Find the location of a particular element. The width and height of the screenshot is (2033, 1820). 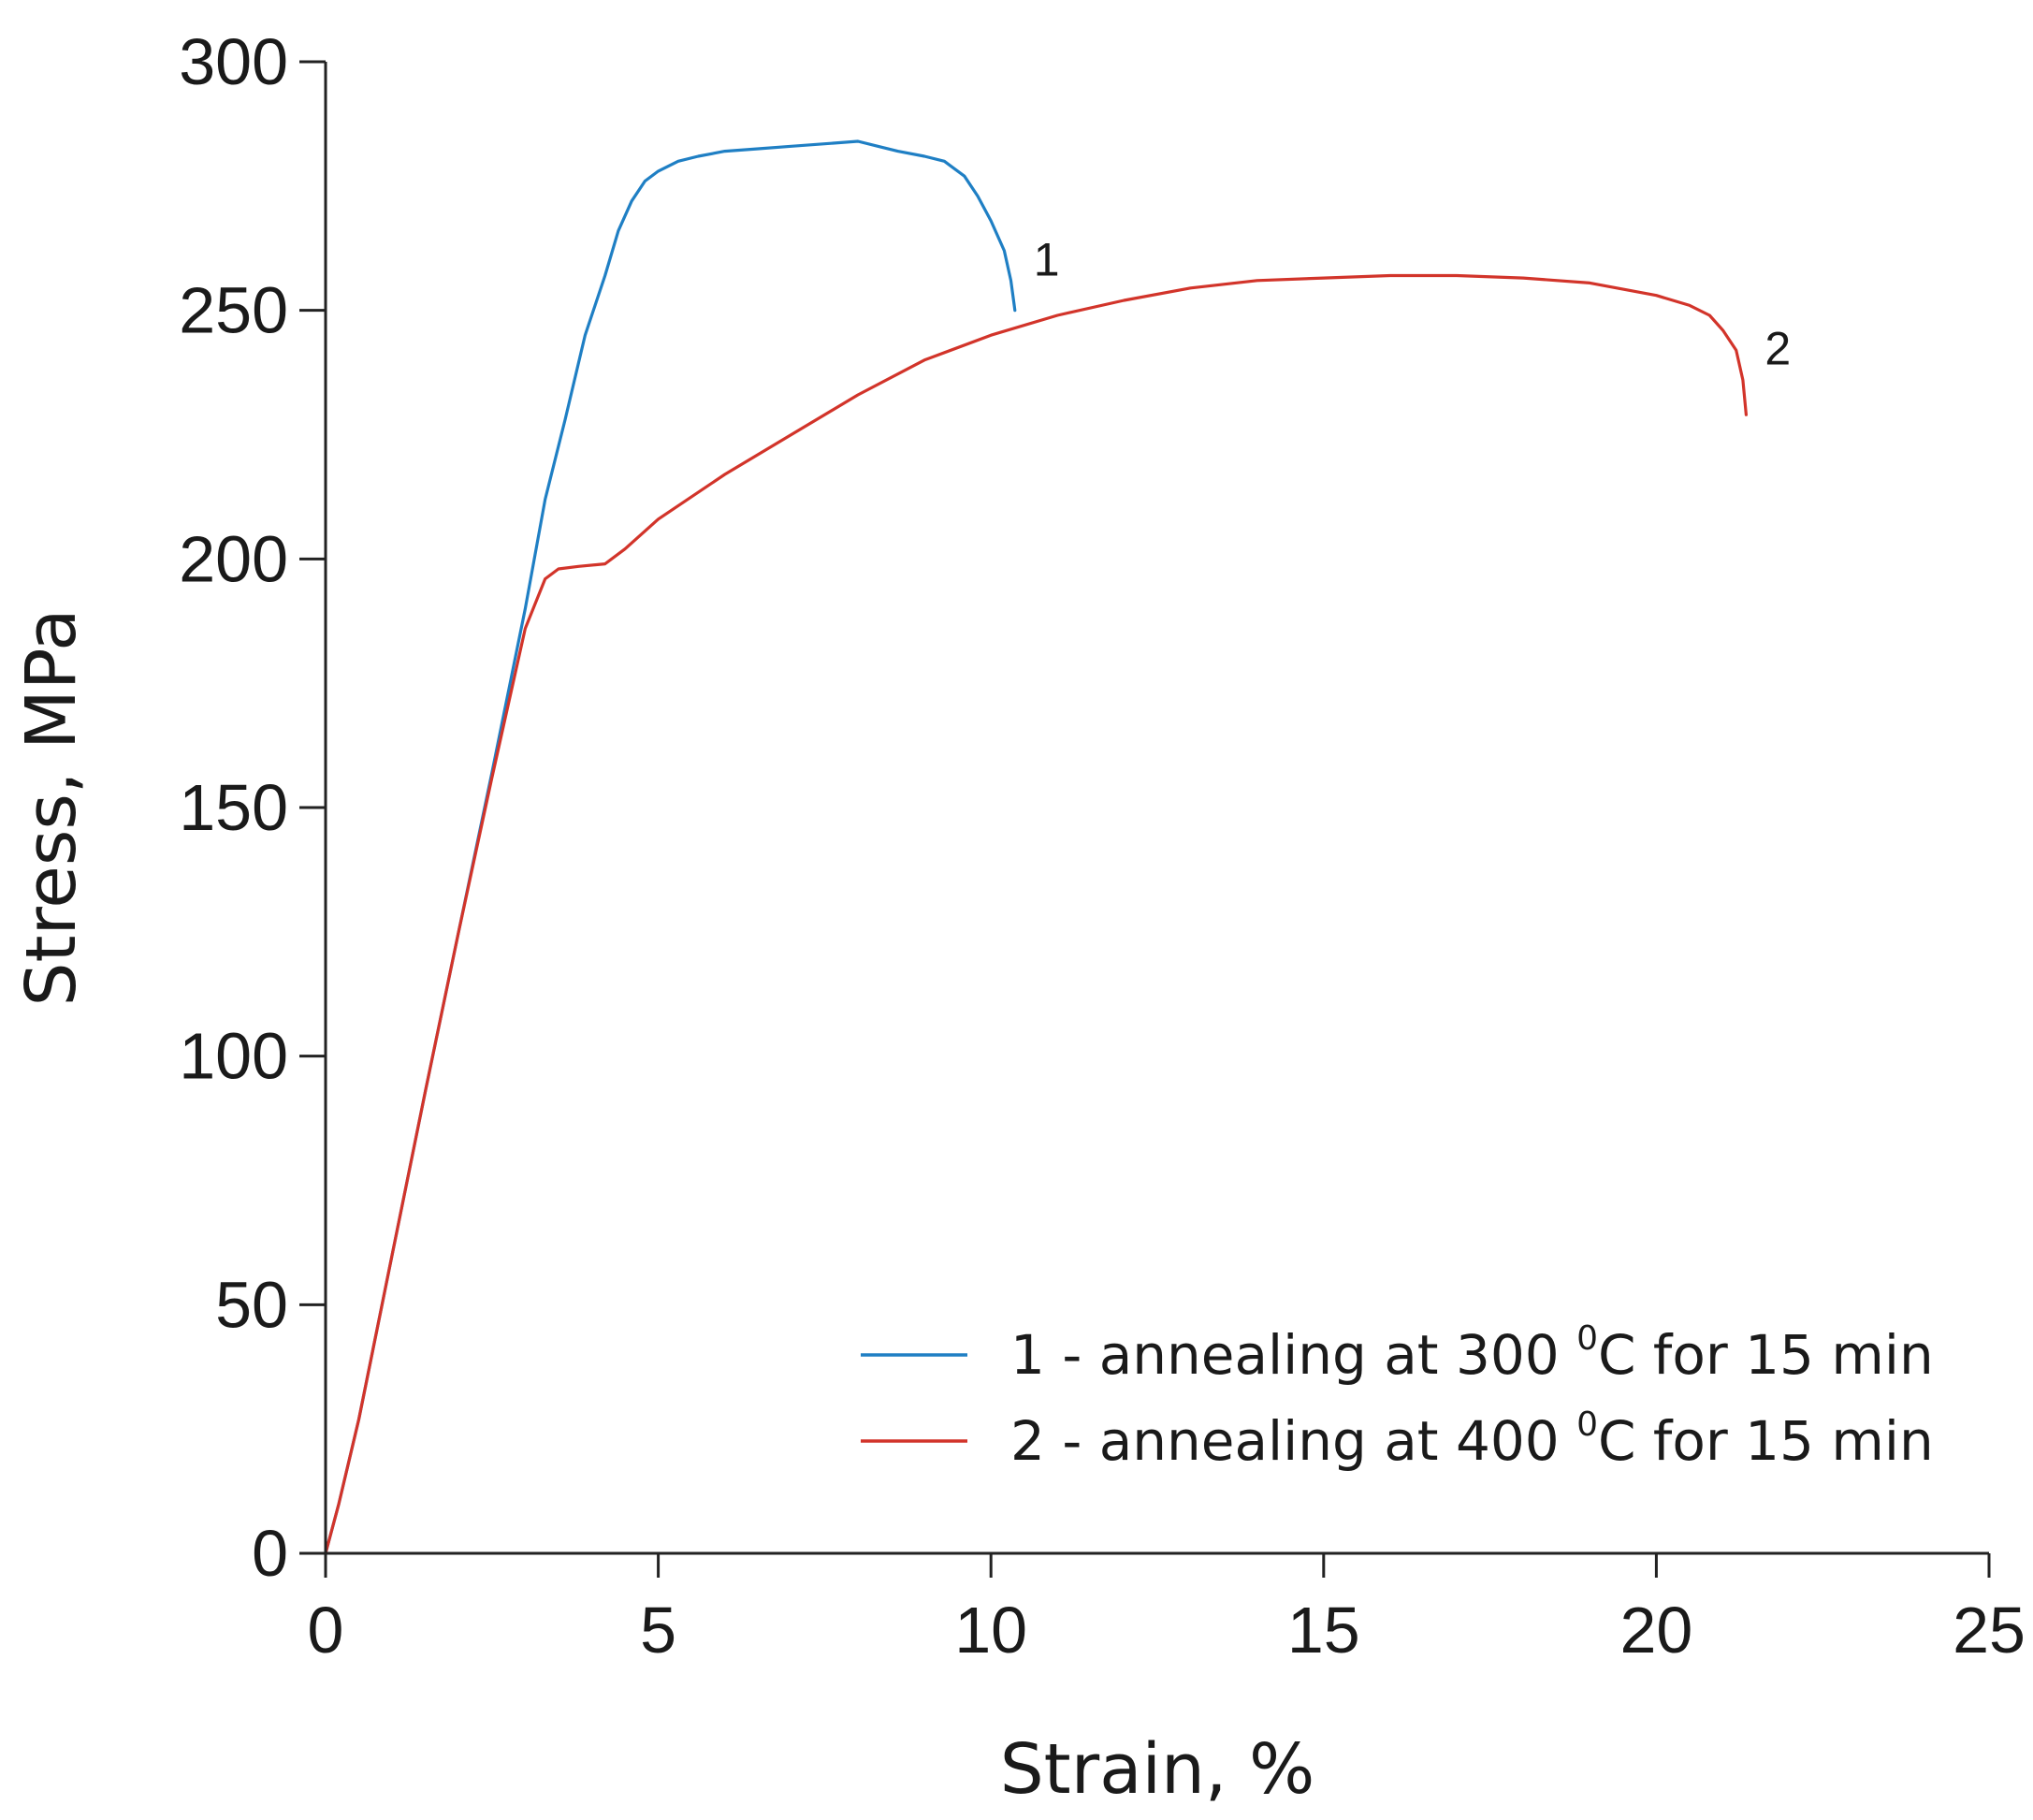

curve-label-layer: 12 is located at coordinates (1412, 304).